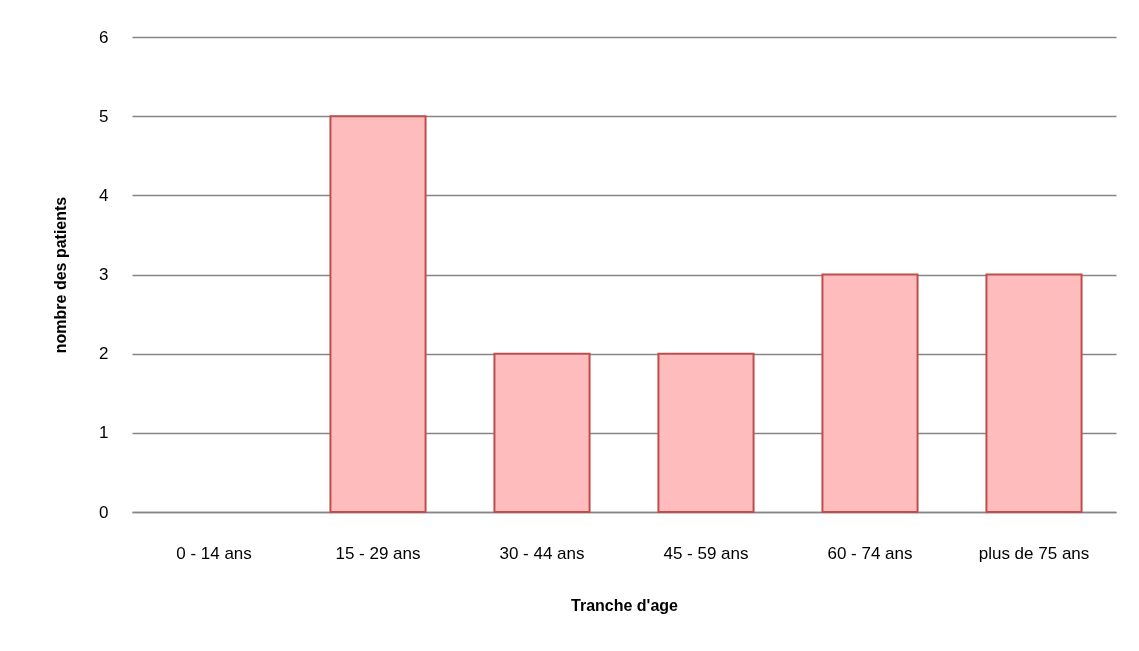 The image size is (1139, 651). What do you see at coordinates (625, 605) in the screenshot?
I see `x-axis-title: Tranche d'age` at bounding box center [625, 605].